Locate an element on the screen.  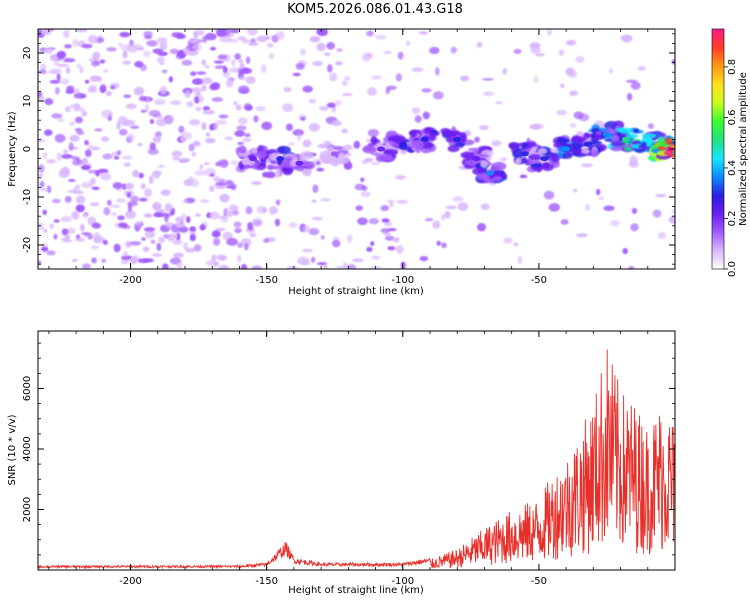
x-tick-label: -200 is located at coordinates (130, 280).